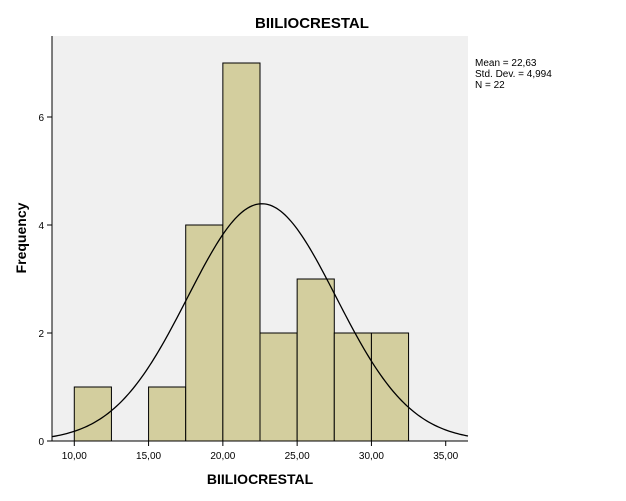 This screenshot has height=501, width=626. What do you see at coordinates (21, 237) in the screenshot?
I see `y-axis-title: Frequency` at bounding box center [21, 237].